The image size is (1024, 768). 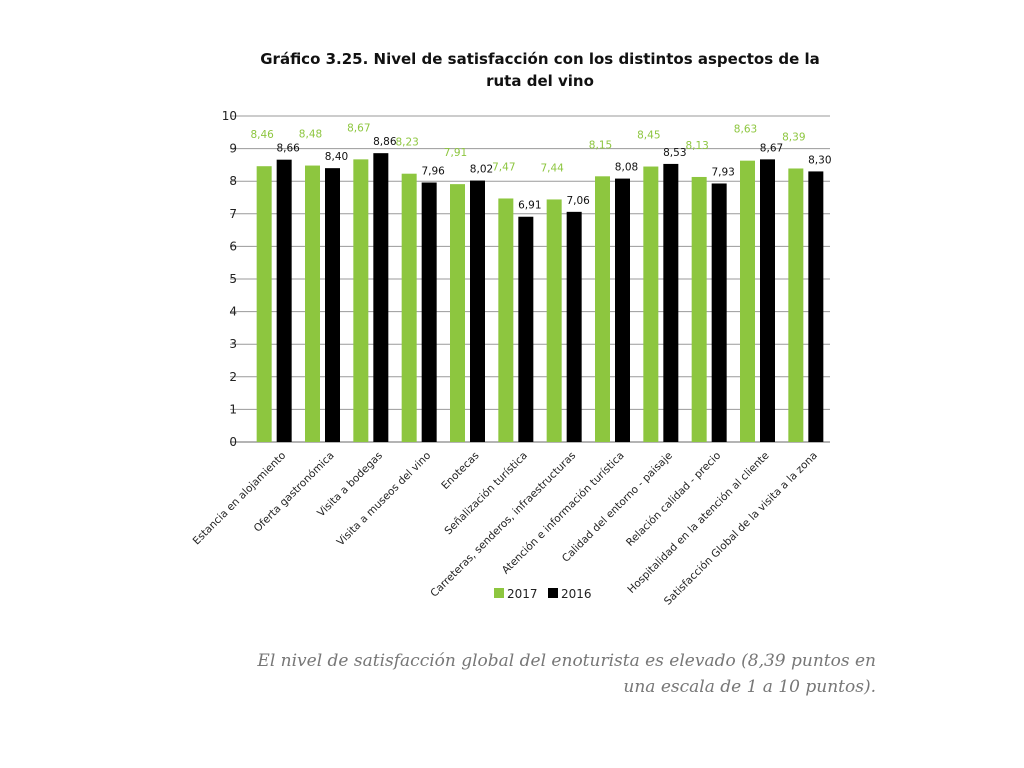 What do you see at coordinates (529, 206) in the screenshot?
I see `data-label-2016: 6,91` at bounding box center [529, 206].